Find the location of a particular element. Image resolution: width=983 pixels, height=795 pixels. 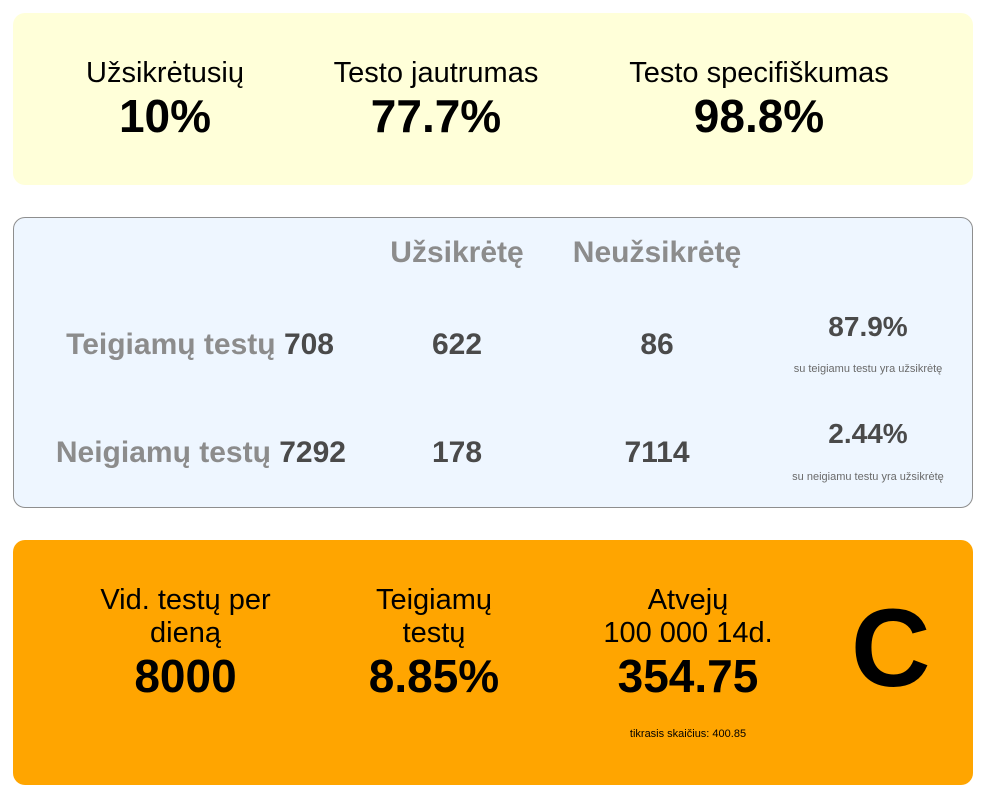

infected-label: Užsikrėtusių is located at coordinates (165, 73).